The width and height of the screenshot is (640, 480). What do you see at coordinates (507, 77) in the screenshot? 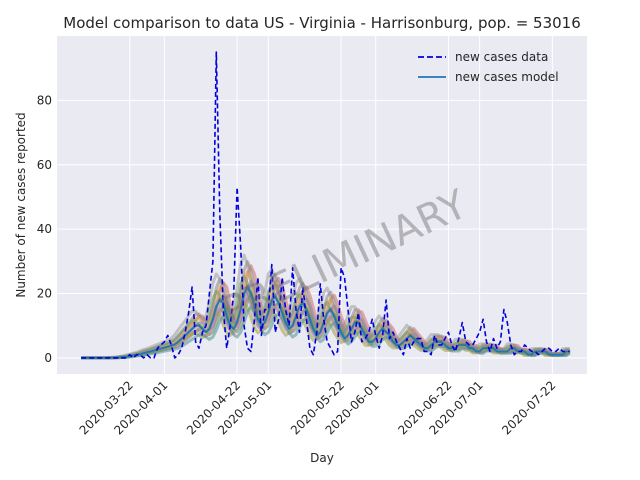
I see `legend-label-model: new cases model` at bounding box center [507, 77].